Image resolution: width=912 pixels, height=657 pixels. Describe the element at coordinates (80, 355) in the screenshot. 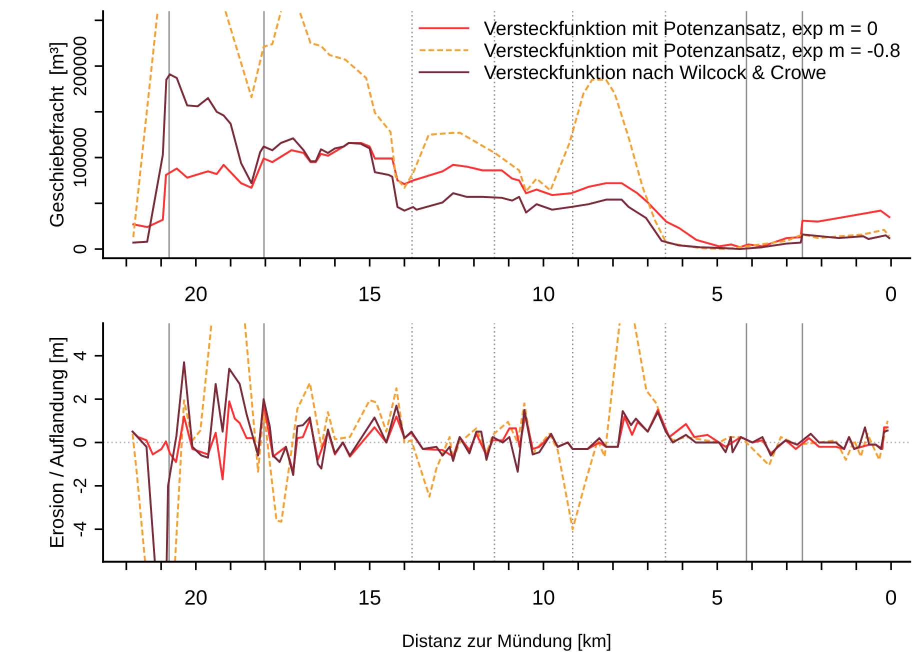

I see `y-tick-label: 4` at that location.